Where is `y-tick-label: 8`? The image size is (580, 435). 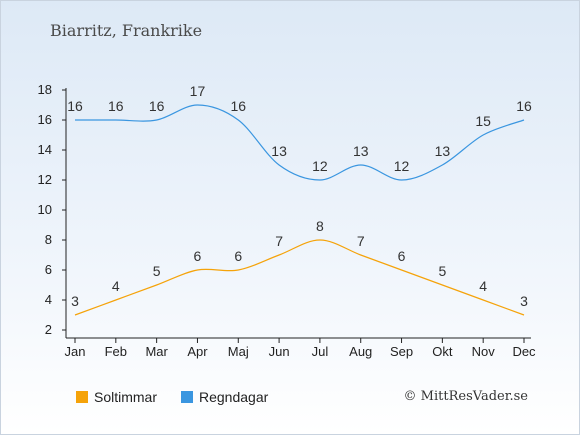 y-tick-label: 8 is located at coordinates (48, 239).